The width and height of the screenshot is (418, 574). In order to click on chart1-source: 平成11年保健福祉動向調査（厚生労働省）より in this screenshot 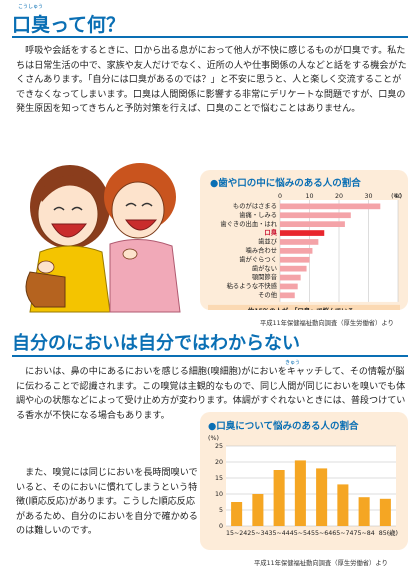, I will do `click(327, 323)`.